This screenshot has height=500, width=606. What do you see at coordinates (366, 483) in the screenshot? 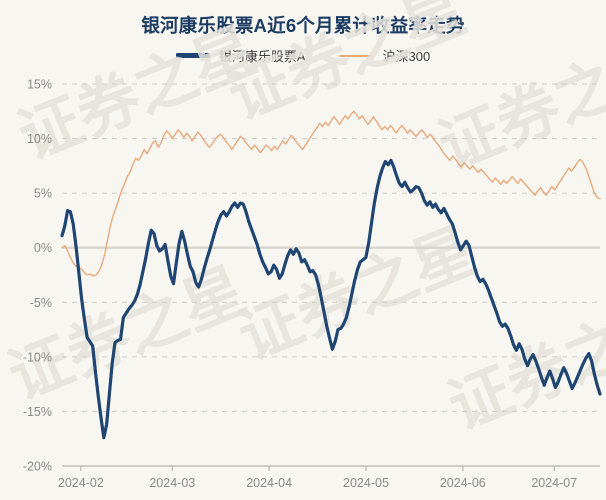
I see `x-axis-tick-label: 2024-05` at bounding box center [366, 483].